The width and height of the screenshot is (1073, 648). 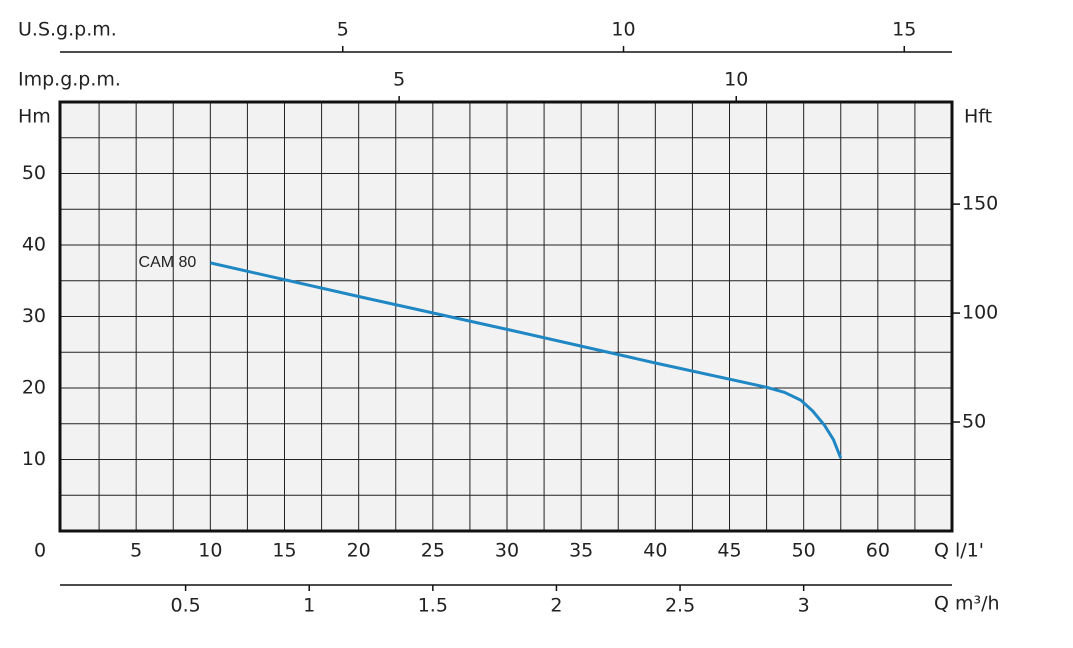 What do you see at coordinates (980, 204) in the screenshot?
I see `y2-tick-label: 150` at bounding box center [980, 204].